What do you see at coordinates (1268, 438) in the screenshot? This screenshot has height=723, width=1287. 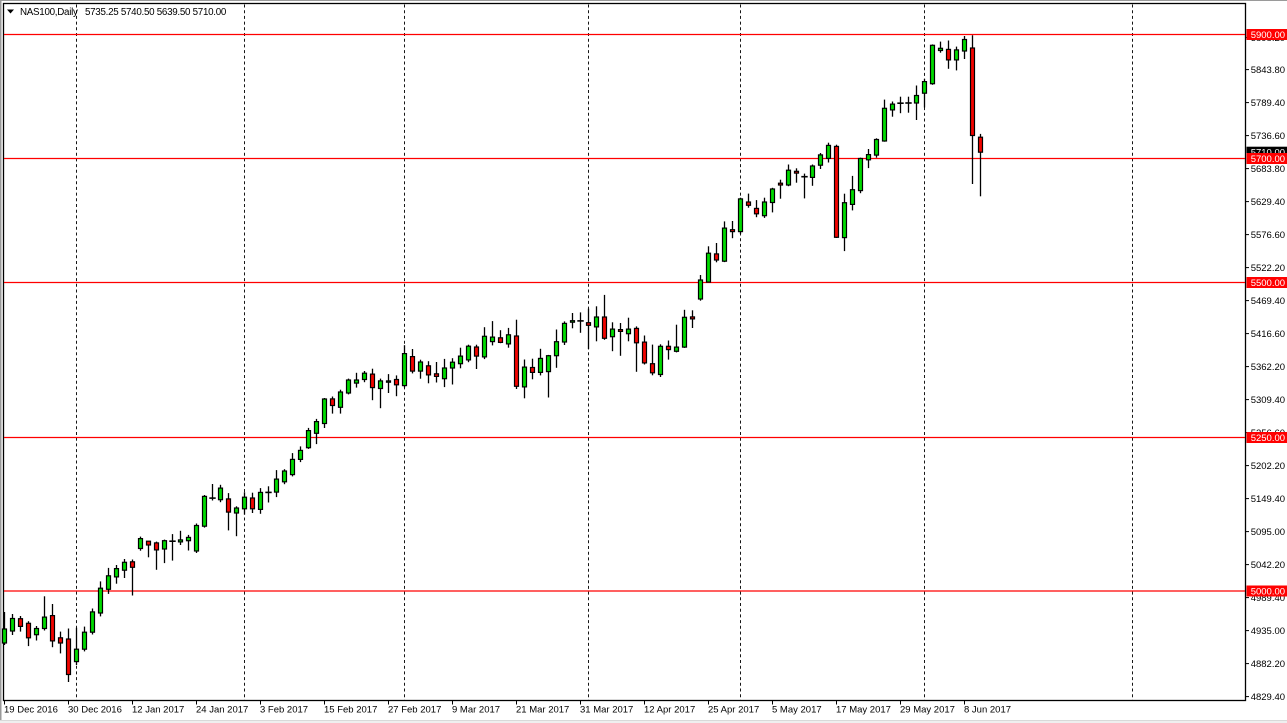 I see `svg-text: 5250.00` at bounding box center [1268, 438].